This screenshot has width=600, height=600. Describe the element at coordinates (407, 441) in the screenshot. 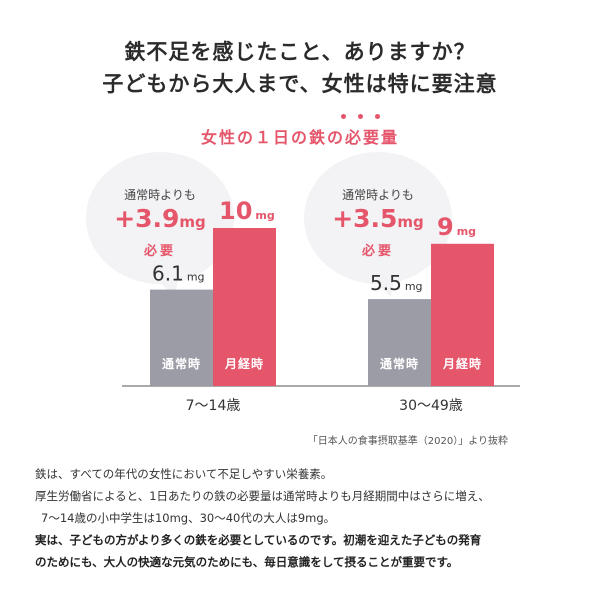

I see `source-note: 「日本人の食事摂取基準（2020）」より抜粋` at that location.